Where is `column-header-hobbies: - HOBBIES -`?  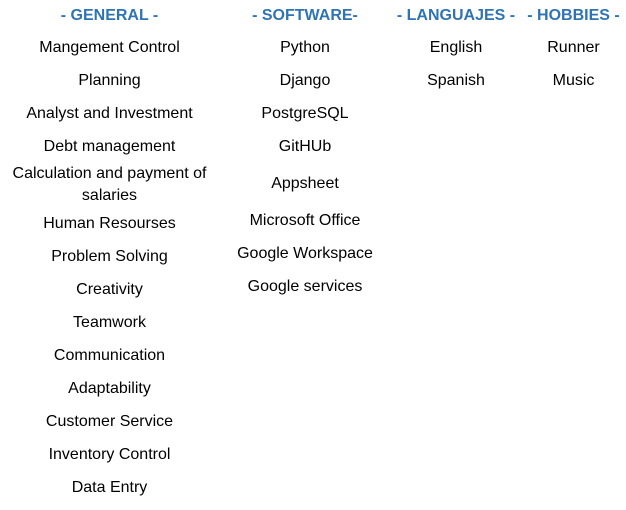
column-header-hobbies: - HOBBIES - is located at coordinates (573, 15).